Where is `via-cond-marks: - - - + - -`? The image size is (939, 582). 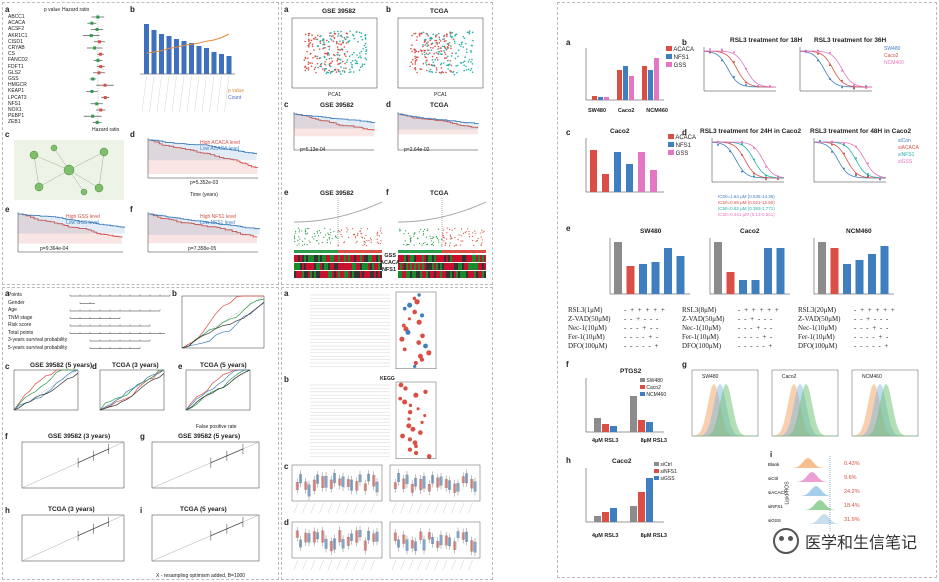
via-cond-marks: - - - + - - is located at coordinates (756, 328).